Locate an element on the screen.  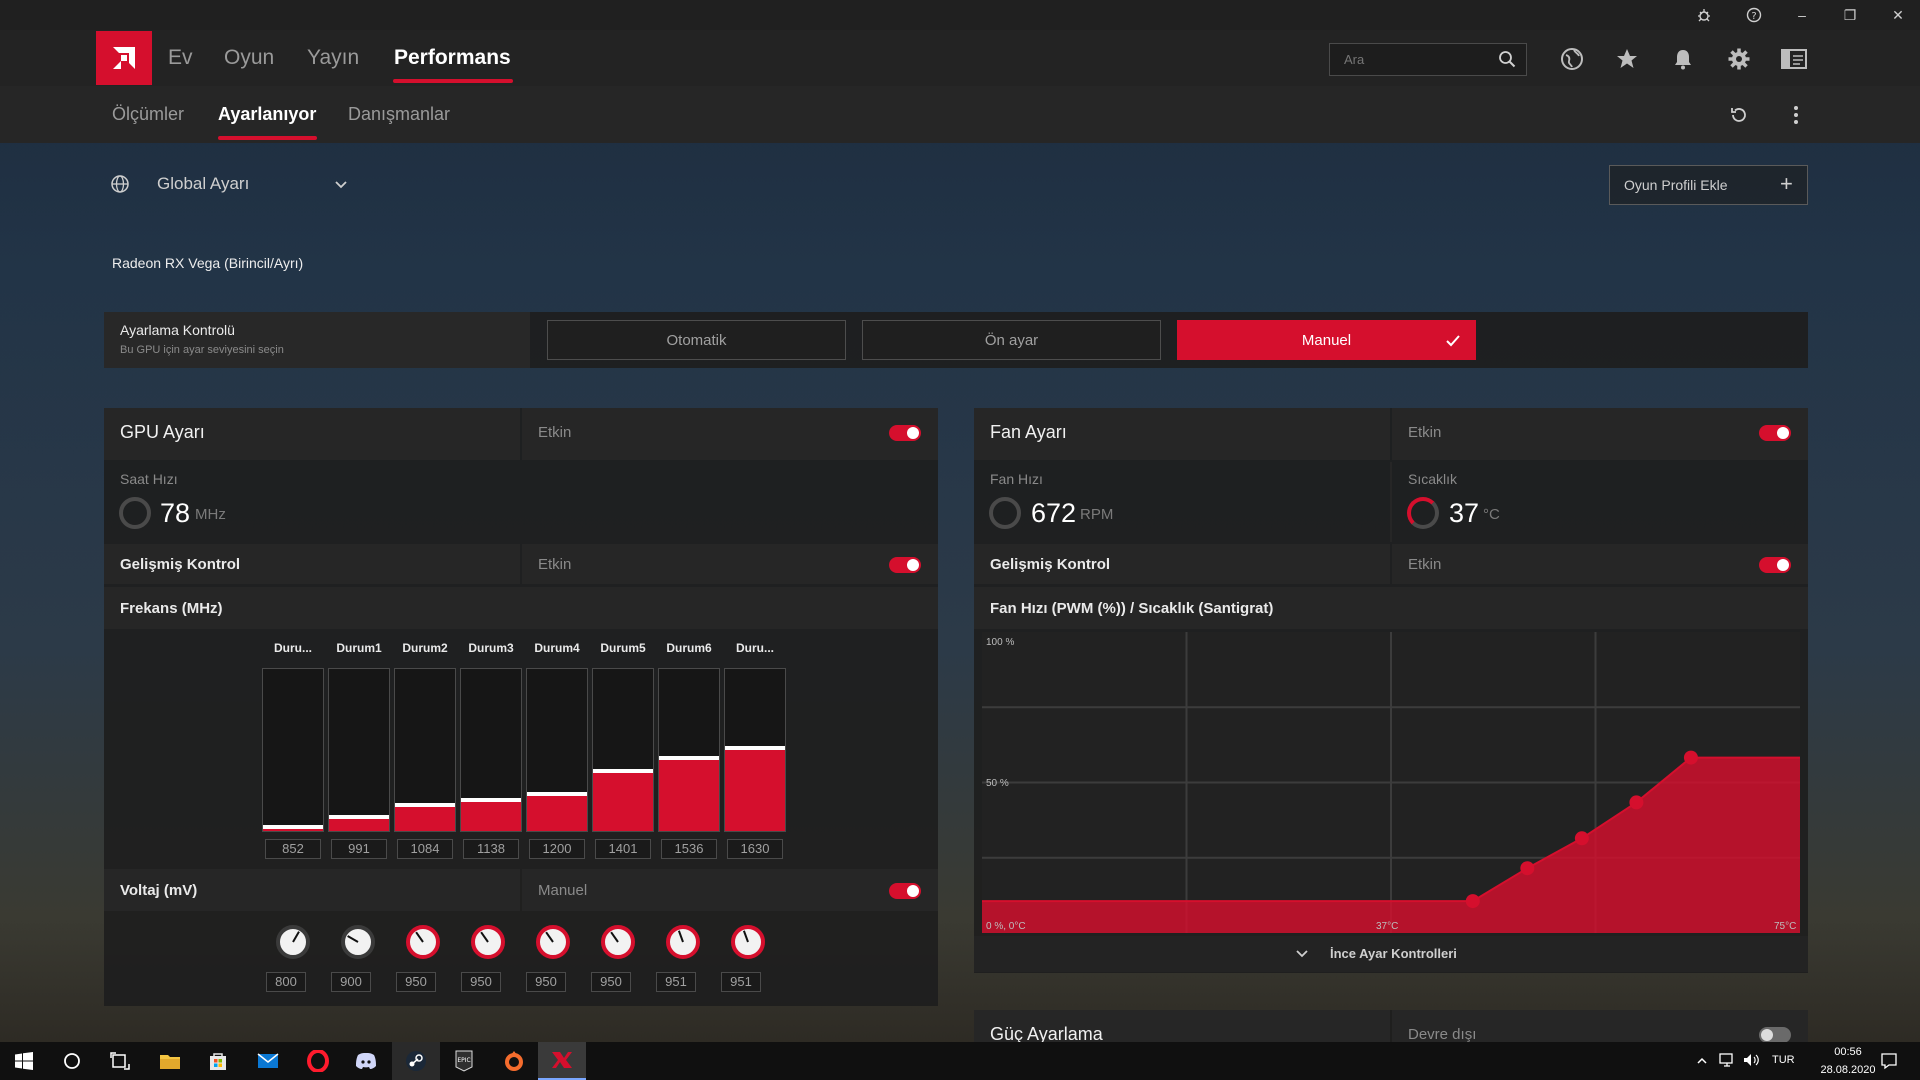
help-icon: ? is located at coordinates (1754, 15).